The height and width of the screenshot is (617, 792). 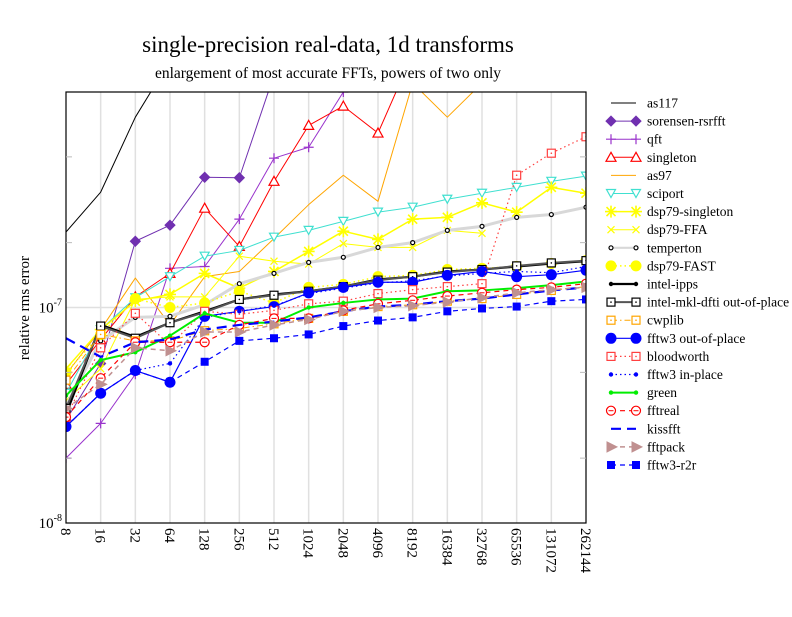 I want to click on x-tick-label: 128, so click(x=204, y=539).